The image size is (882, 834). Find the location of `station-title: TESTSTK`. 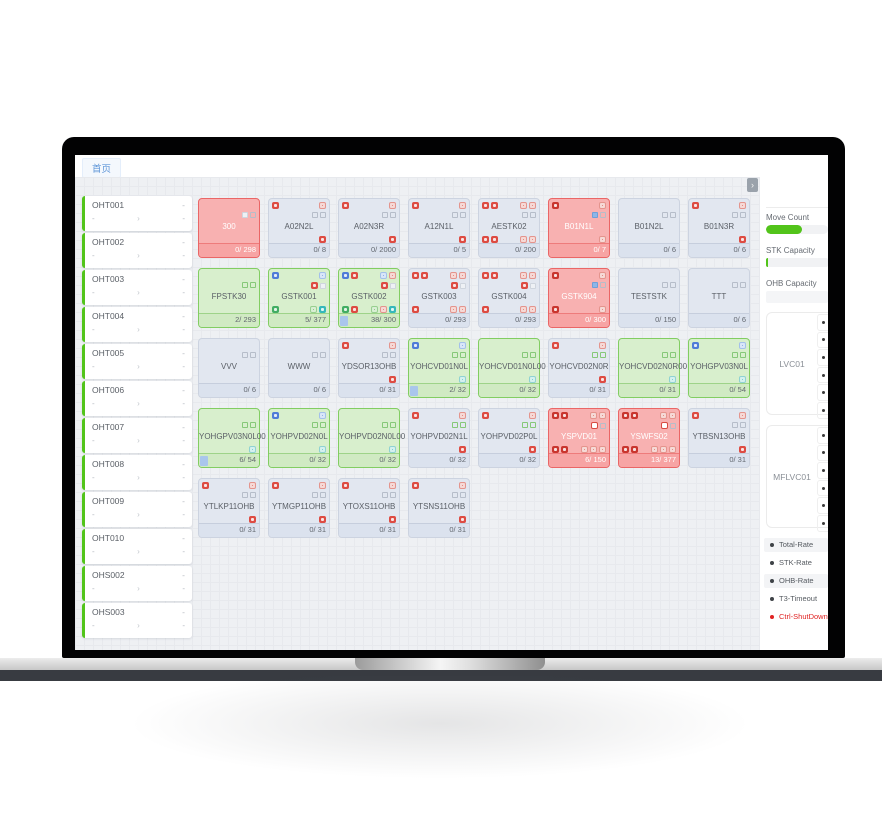

station-title: TESTSTK is located at coordinates (648, 296).